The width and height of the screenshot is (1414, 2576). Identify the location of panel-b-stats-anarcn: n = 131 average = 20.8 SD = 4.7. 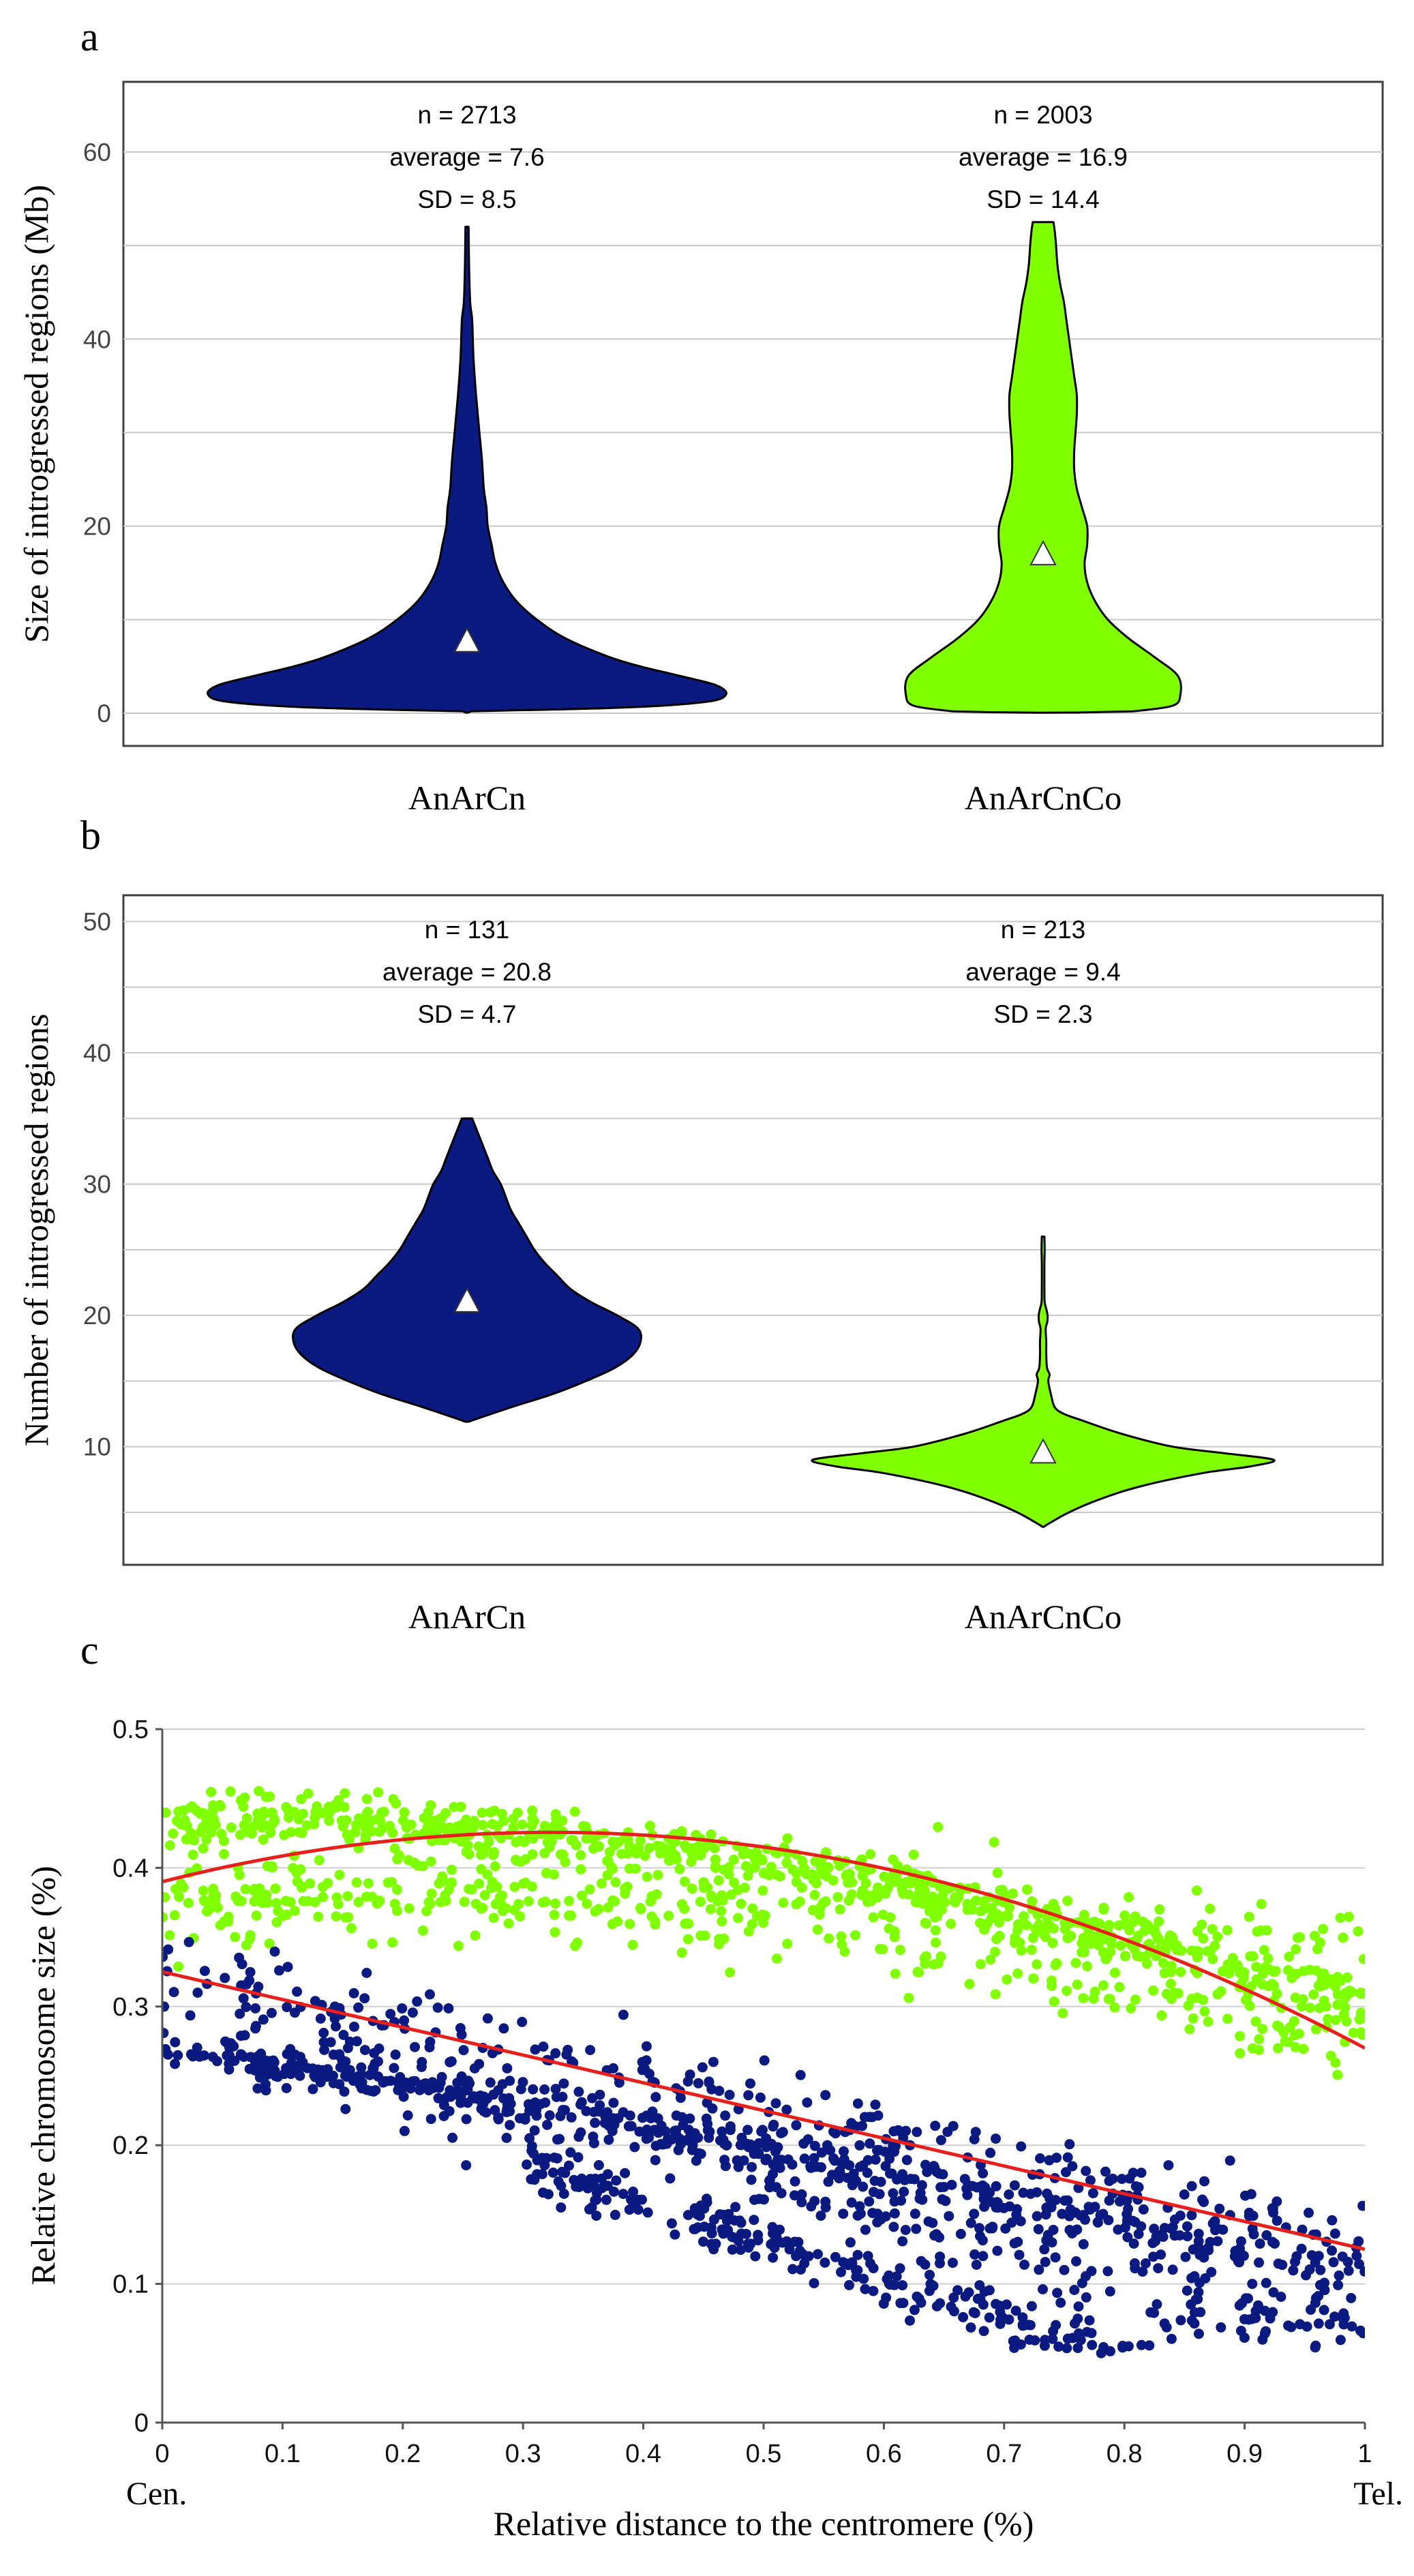
(467, 972).